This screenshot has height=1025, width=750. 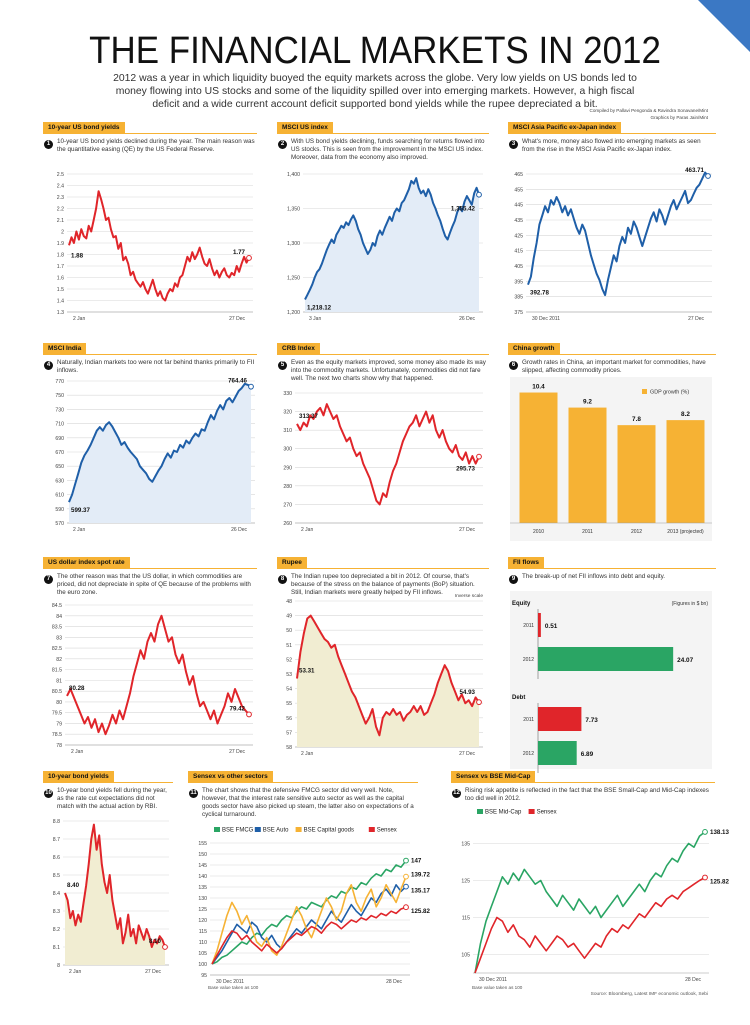 I want to click on year-label: 2012, so click(x=528, y=754).